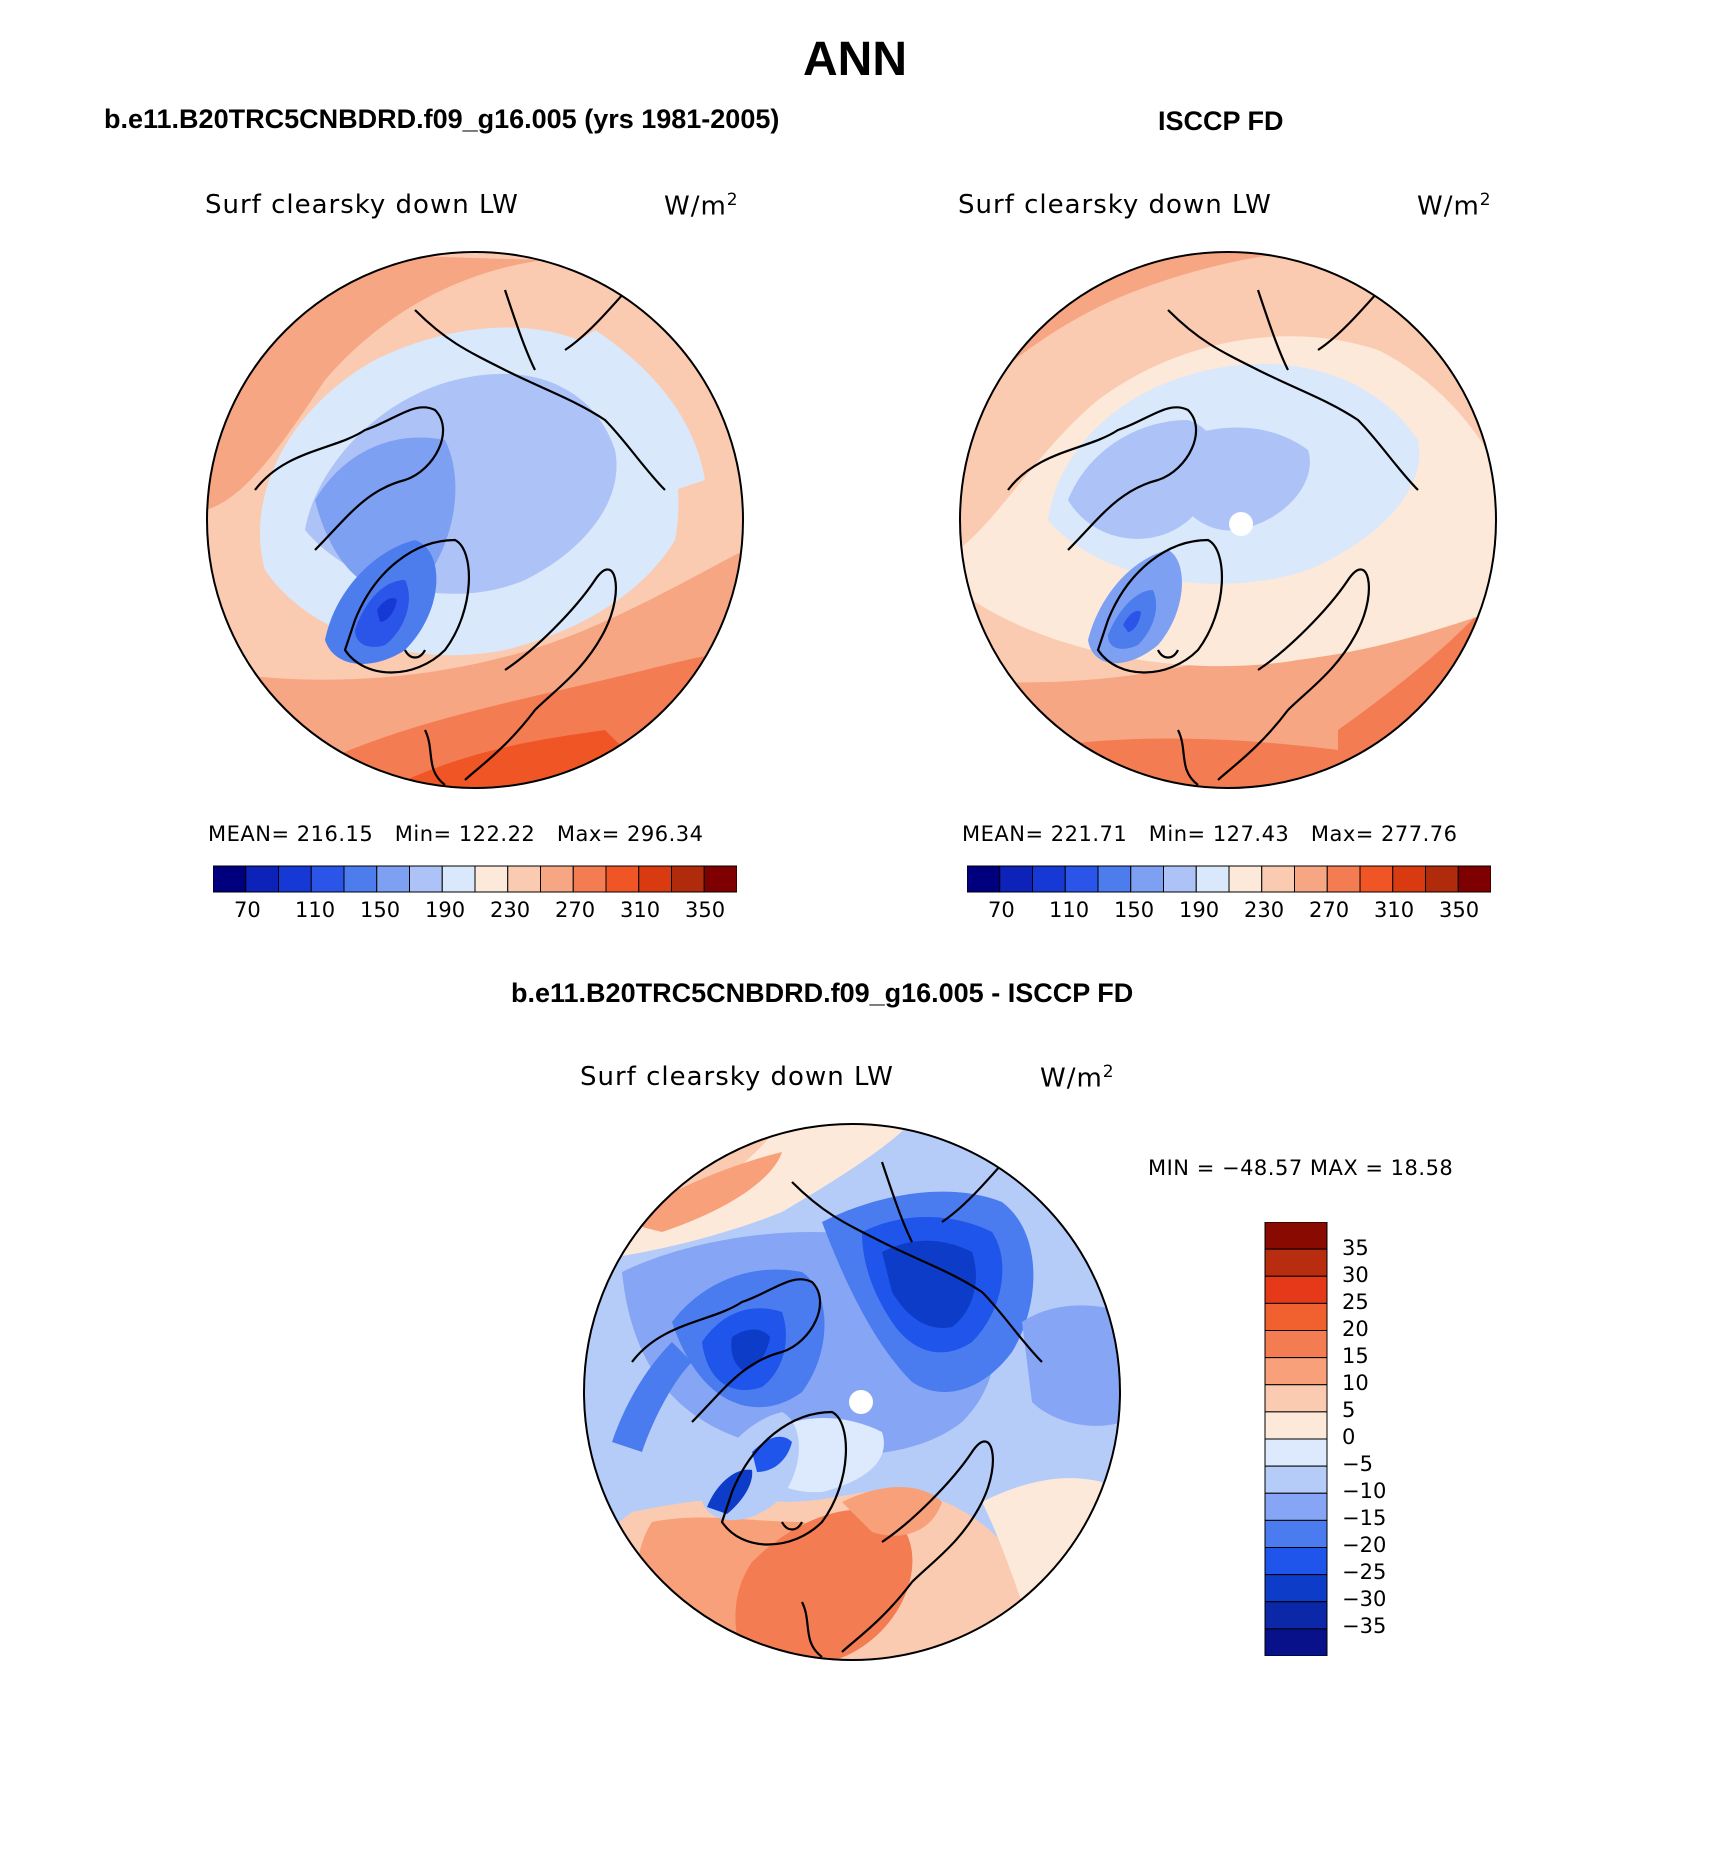 The width and height of the screenshot is (1710, 1872). I want to click on diff-tick: 15, so click(1355, 1356).